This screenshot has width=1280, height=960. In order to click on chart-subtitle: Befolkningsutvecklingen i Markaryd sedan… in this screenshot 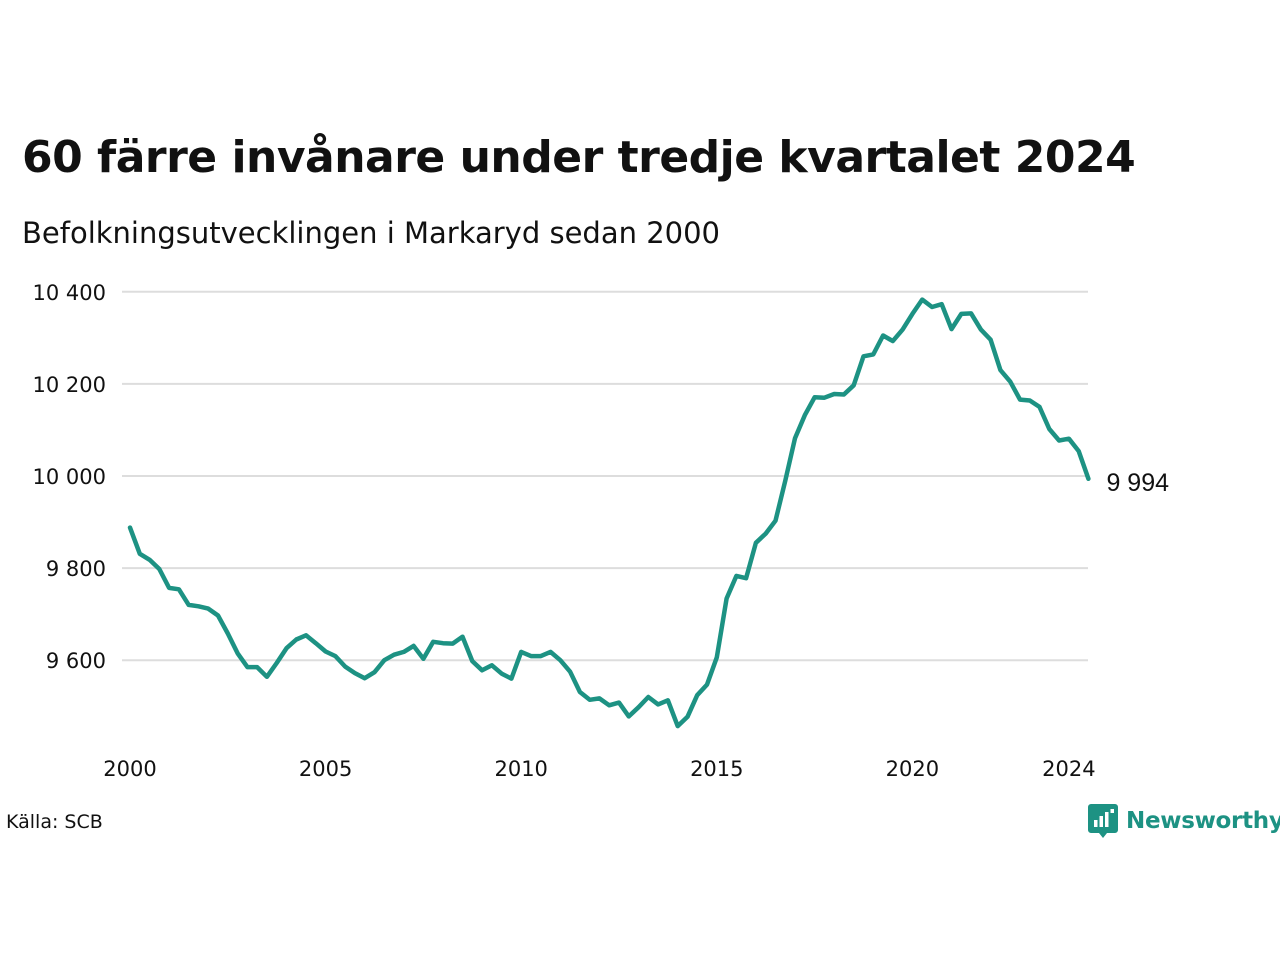, I will do `click(371, 233)`.